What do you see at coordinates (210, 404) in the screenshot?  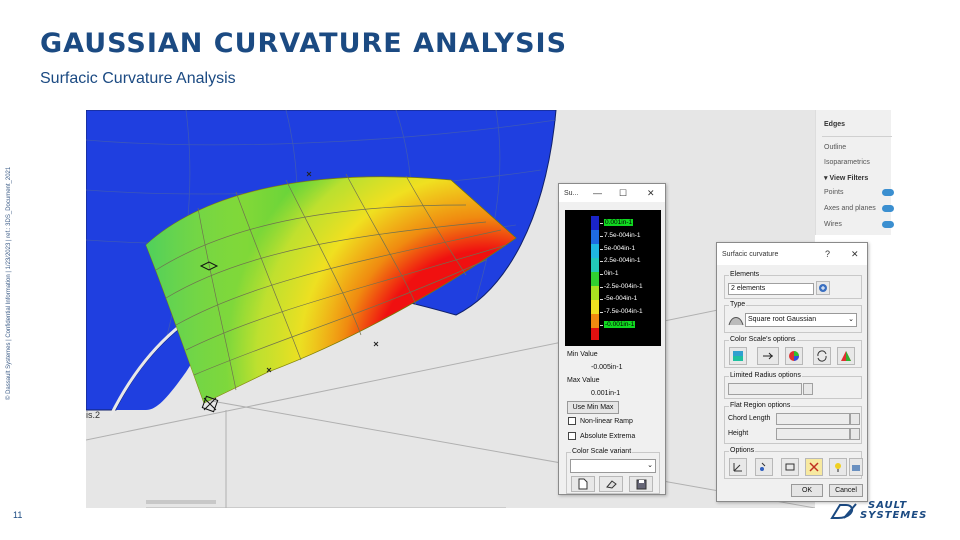 I see `axis-triad-icon` at bounding box center [210, 404].